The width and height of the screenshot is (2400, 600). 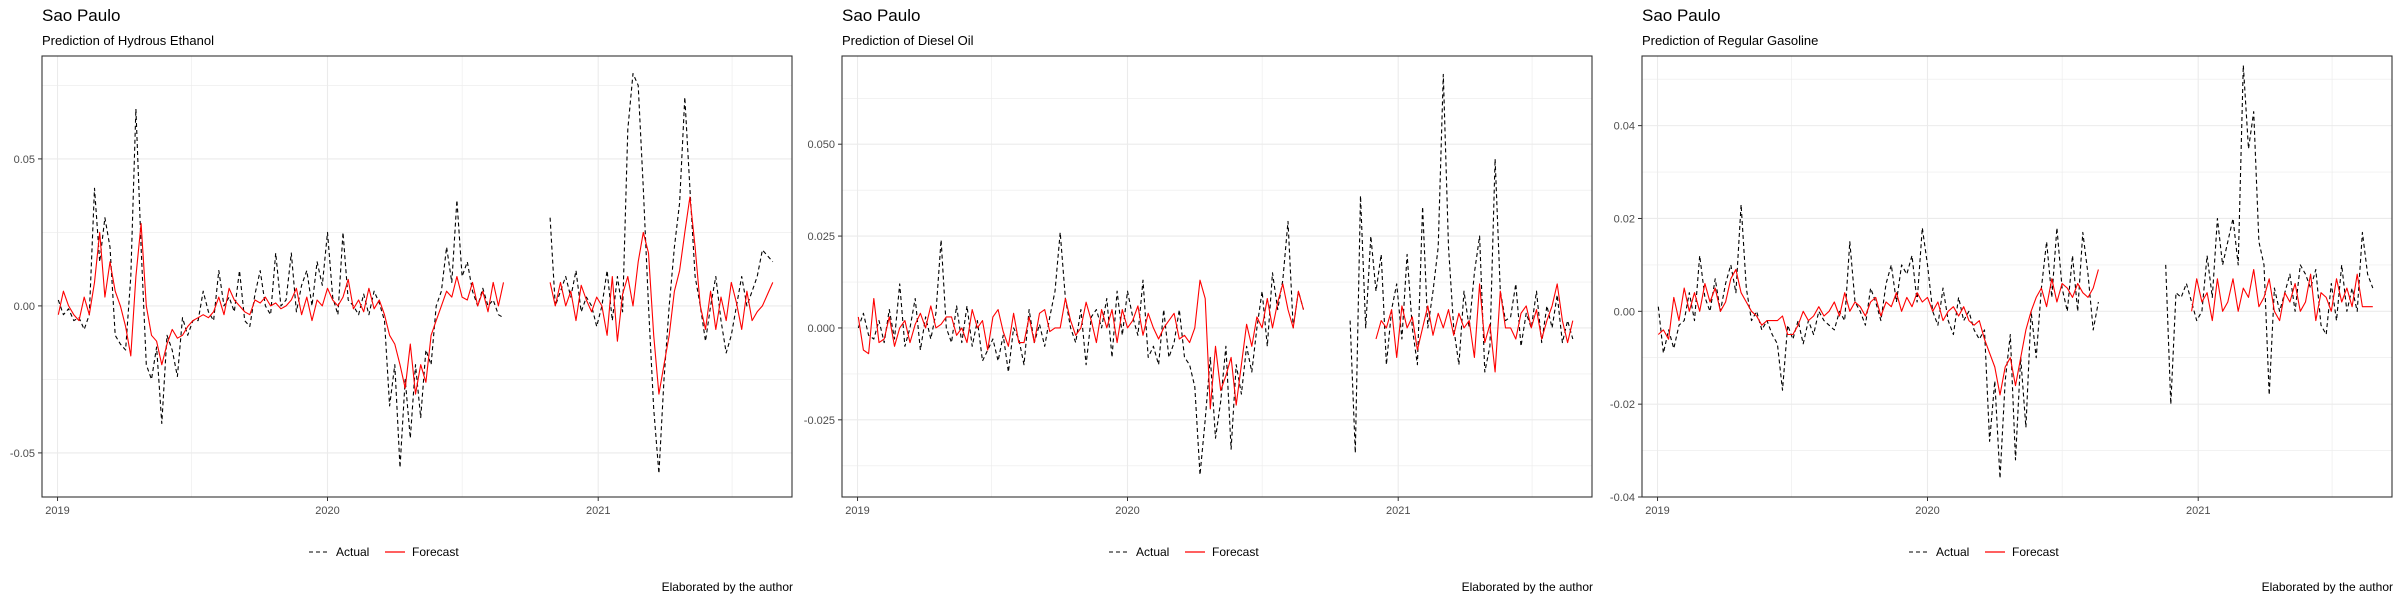 I want to click on y-tick-label: -0.025, so click(x=819, y=421).